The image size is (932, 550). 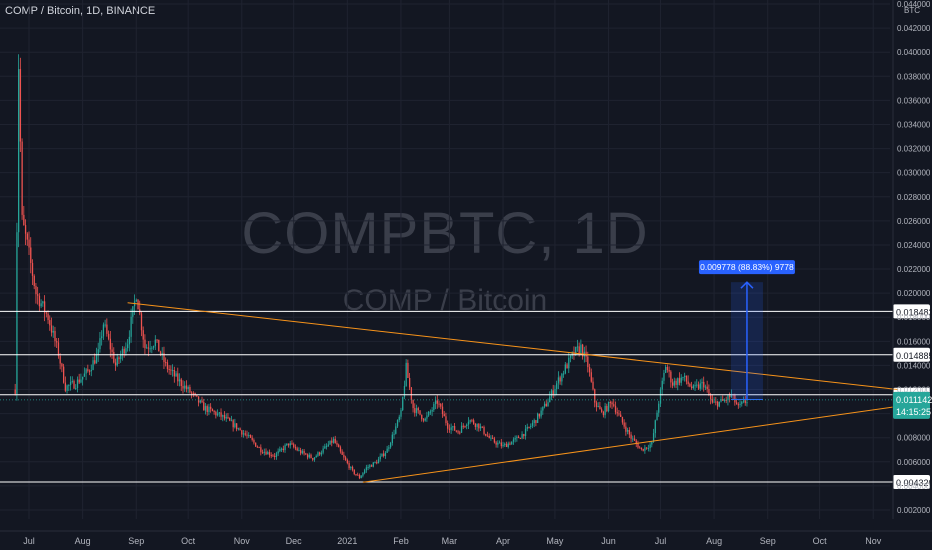 What do you see at coordinates (913, 412) in the screenshot?
I see `current-price-countdown: 14:15:25` at bounding box center [913, 412].